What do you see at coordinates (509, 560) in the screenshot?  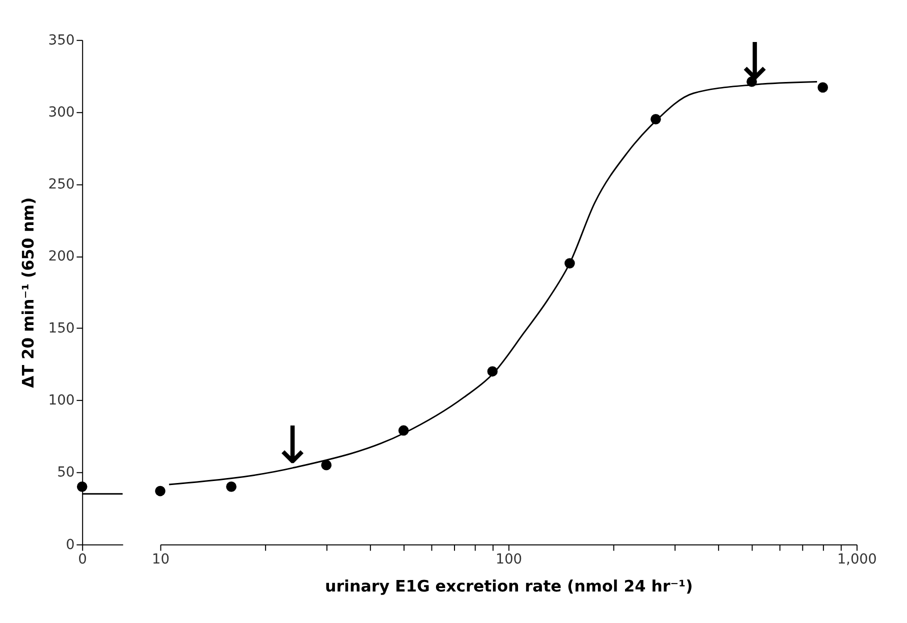 I see `x-tick-label: 100` at bounding box center [509, 560].